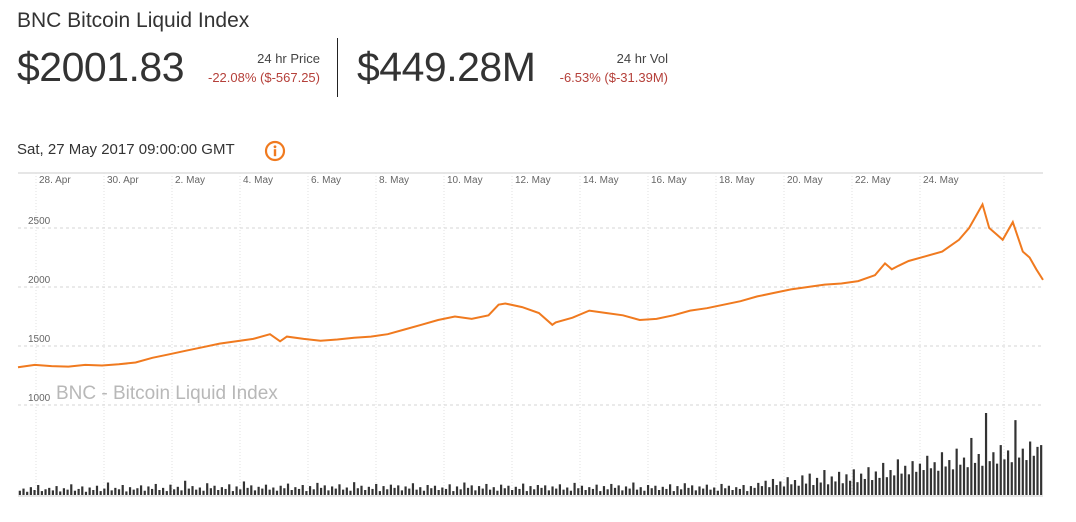 The image size is (1076, 522). Describe the element at coordinates (337, 67) in the screenshot. I see `stat-divider` at that location.